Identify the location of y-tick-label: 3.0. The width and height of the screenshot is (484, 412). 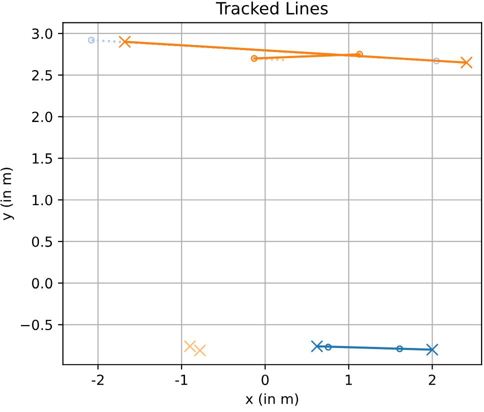
(42, 33).